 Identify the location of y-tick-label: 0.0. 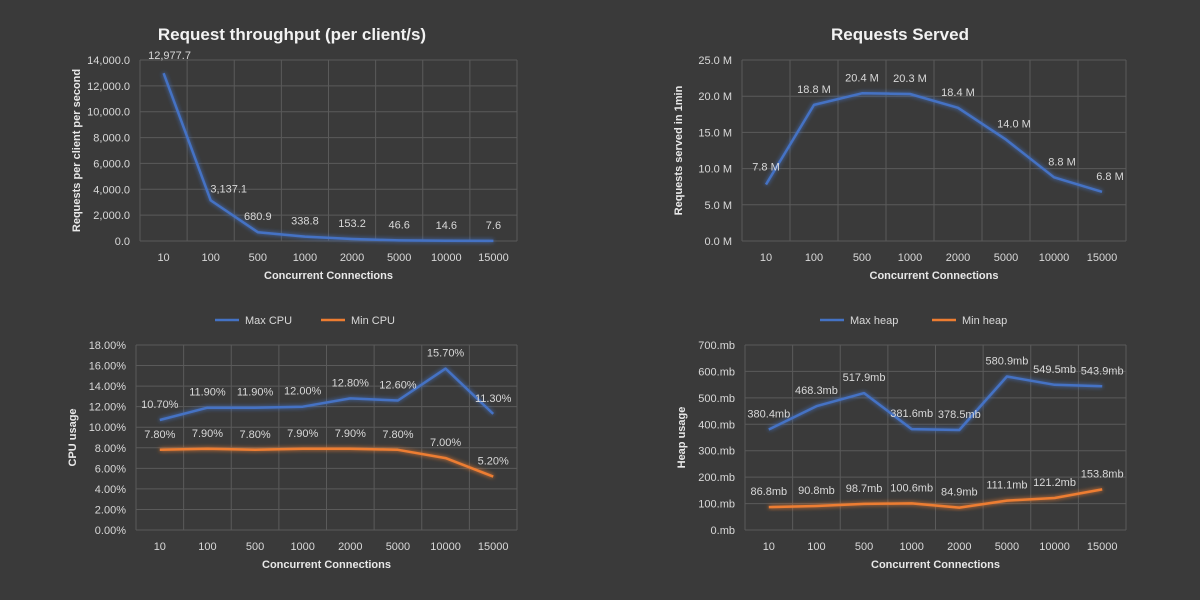
(122, 242).